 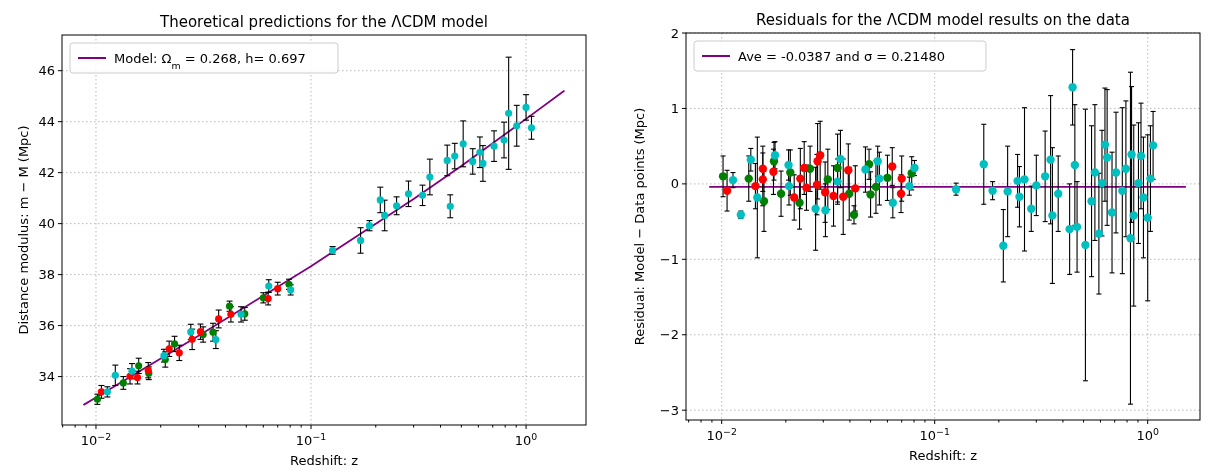 What do you see at coordinates (210, 61) in the screenshot?
I see `legend-label: Model: Ω$_{m}$ = 0.268, h= 0.697` at bounding box center [210, 61].